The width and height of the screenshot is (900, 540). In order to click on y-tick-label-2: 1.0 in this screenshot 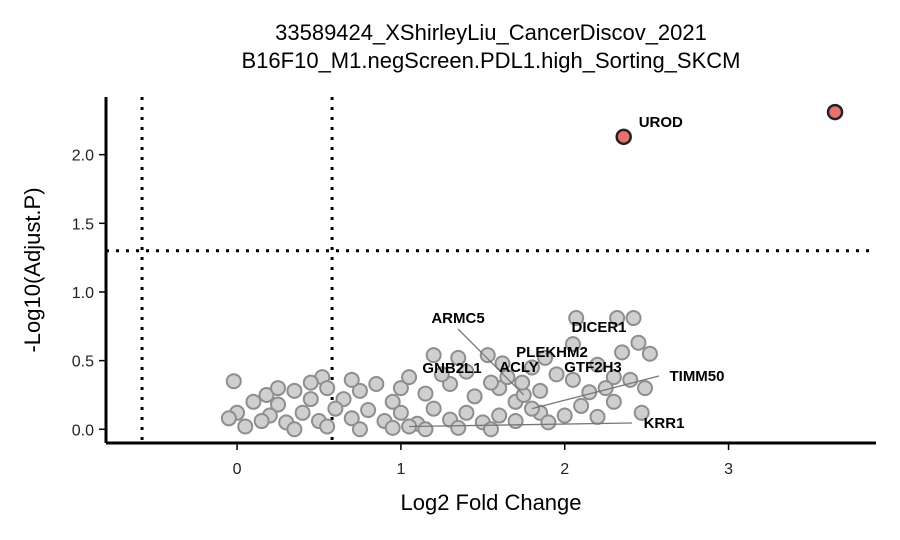, I will do `click(83, 293)`.